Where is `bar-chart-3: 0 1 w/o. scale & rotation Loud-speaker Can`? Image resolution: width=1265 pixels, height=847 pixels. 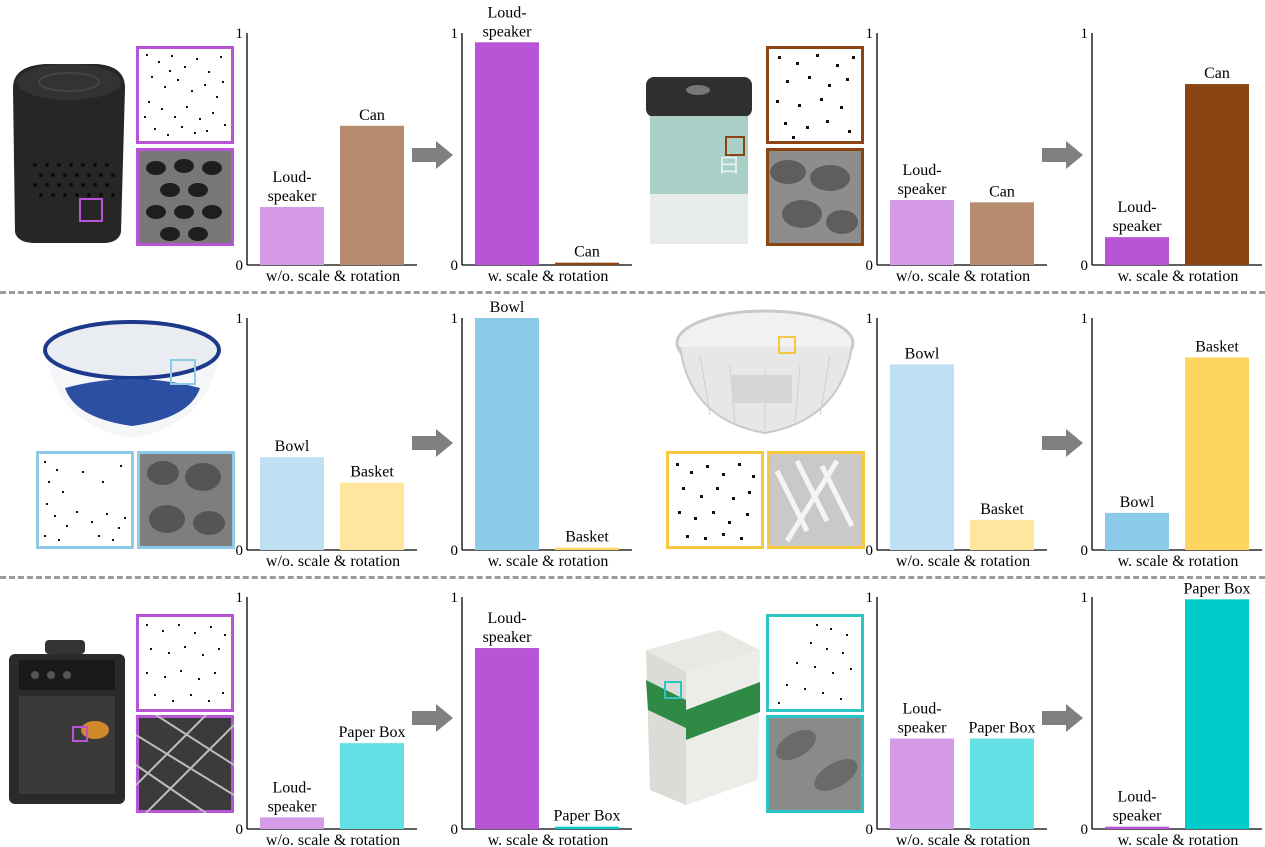 bar-chart-3: 0 1 w/o. scale & rotation Loud-speaker Can is located at coordinates (956, 155).